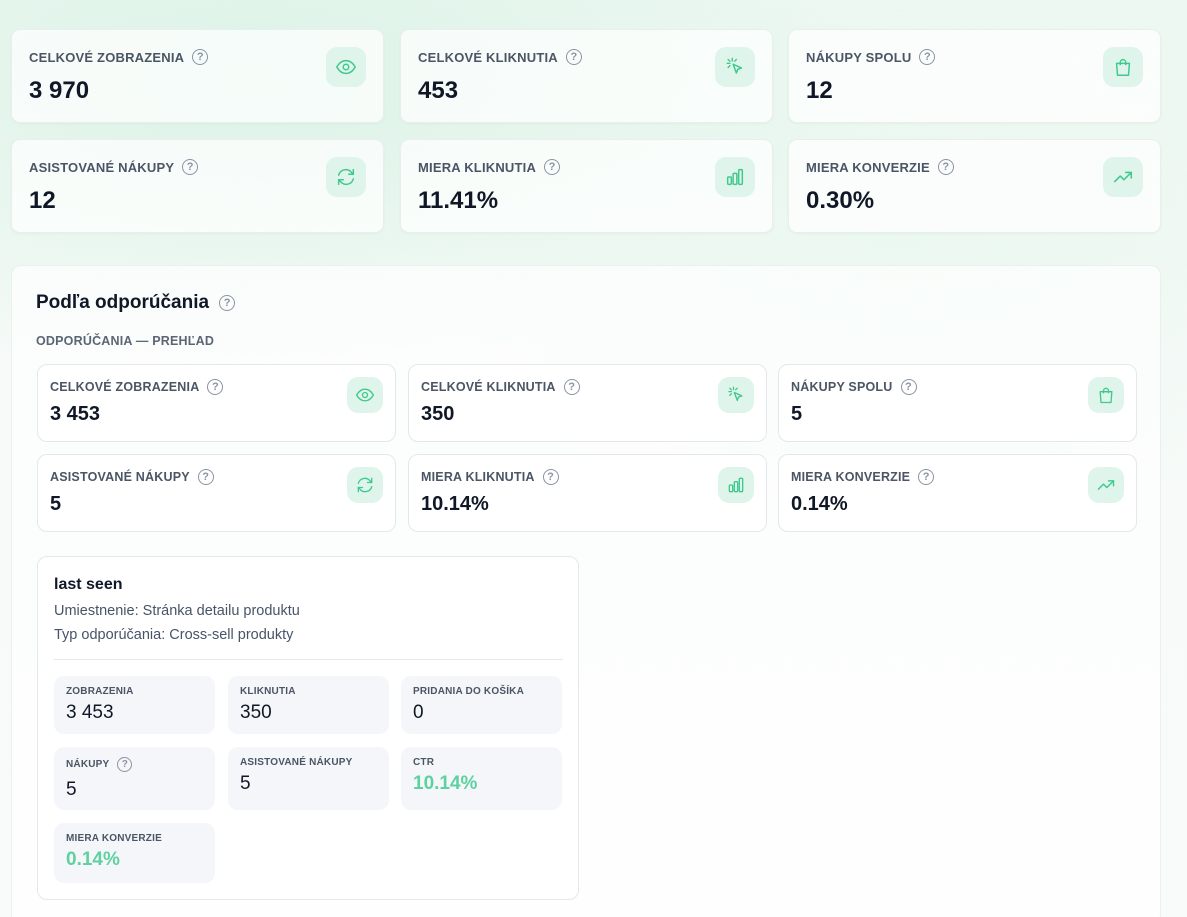  I want to click on kpi-value: 3 453, so click(75, 414).